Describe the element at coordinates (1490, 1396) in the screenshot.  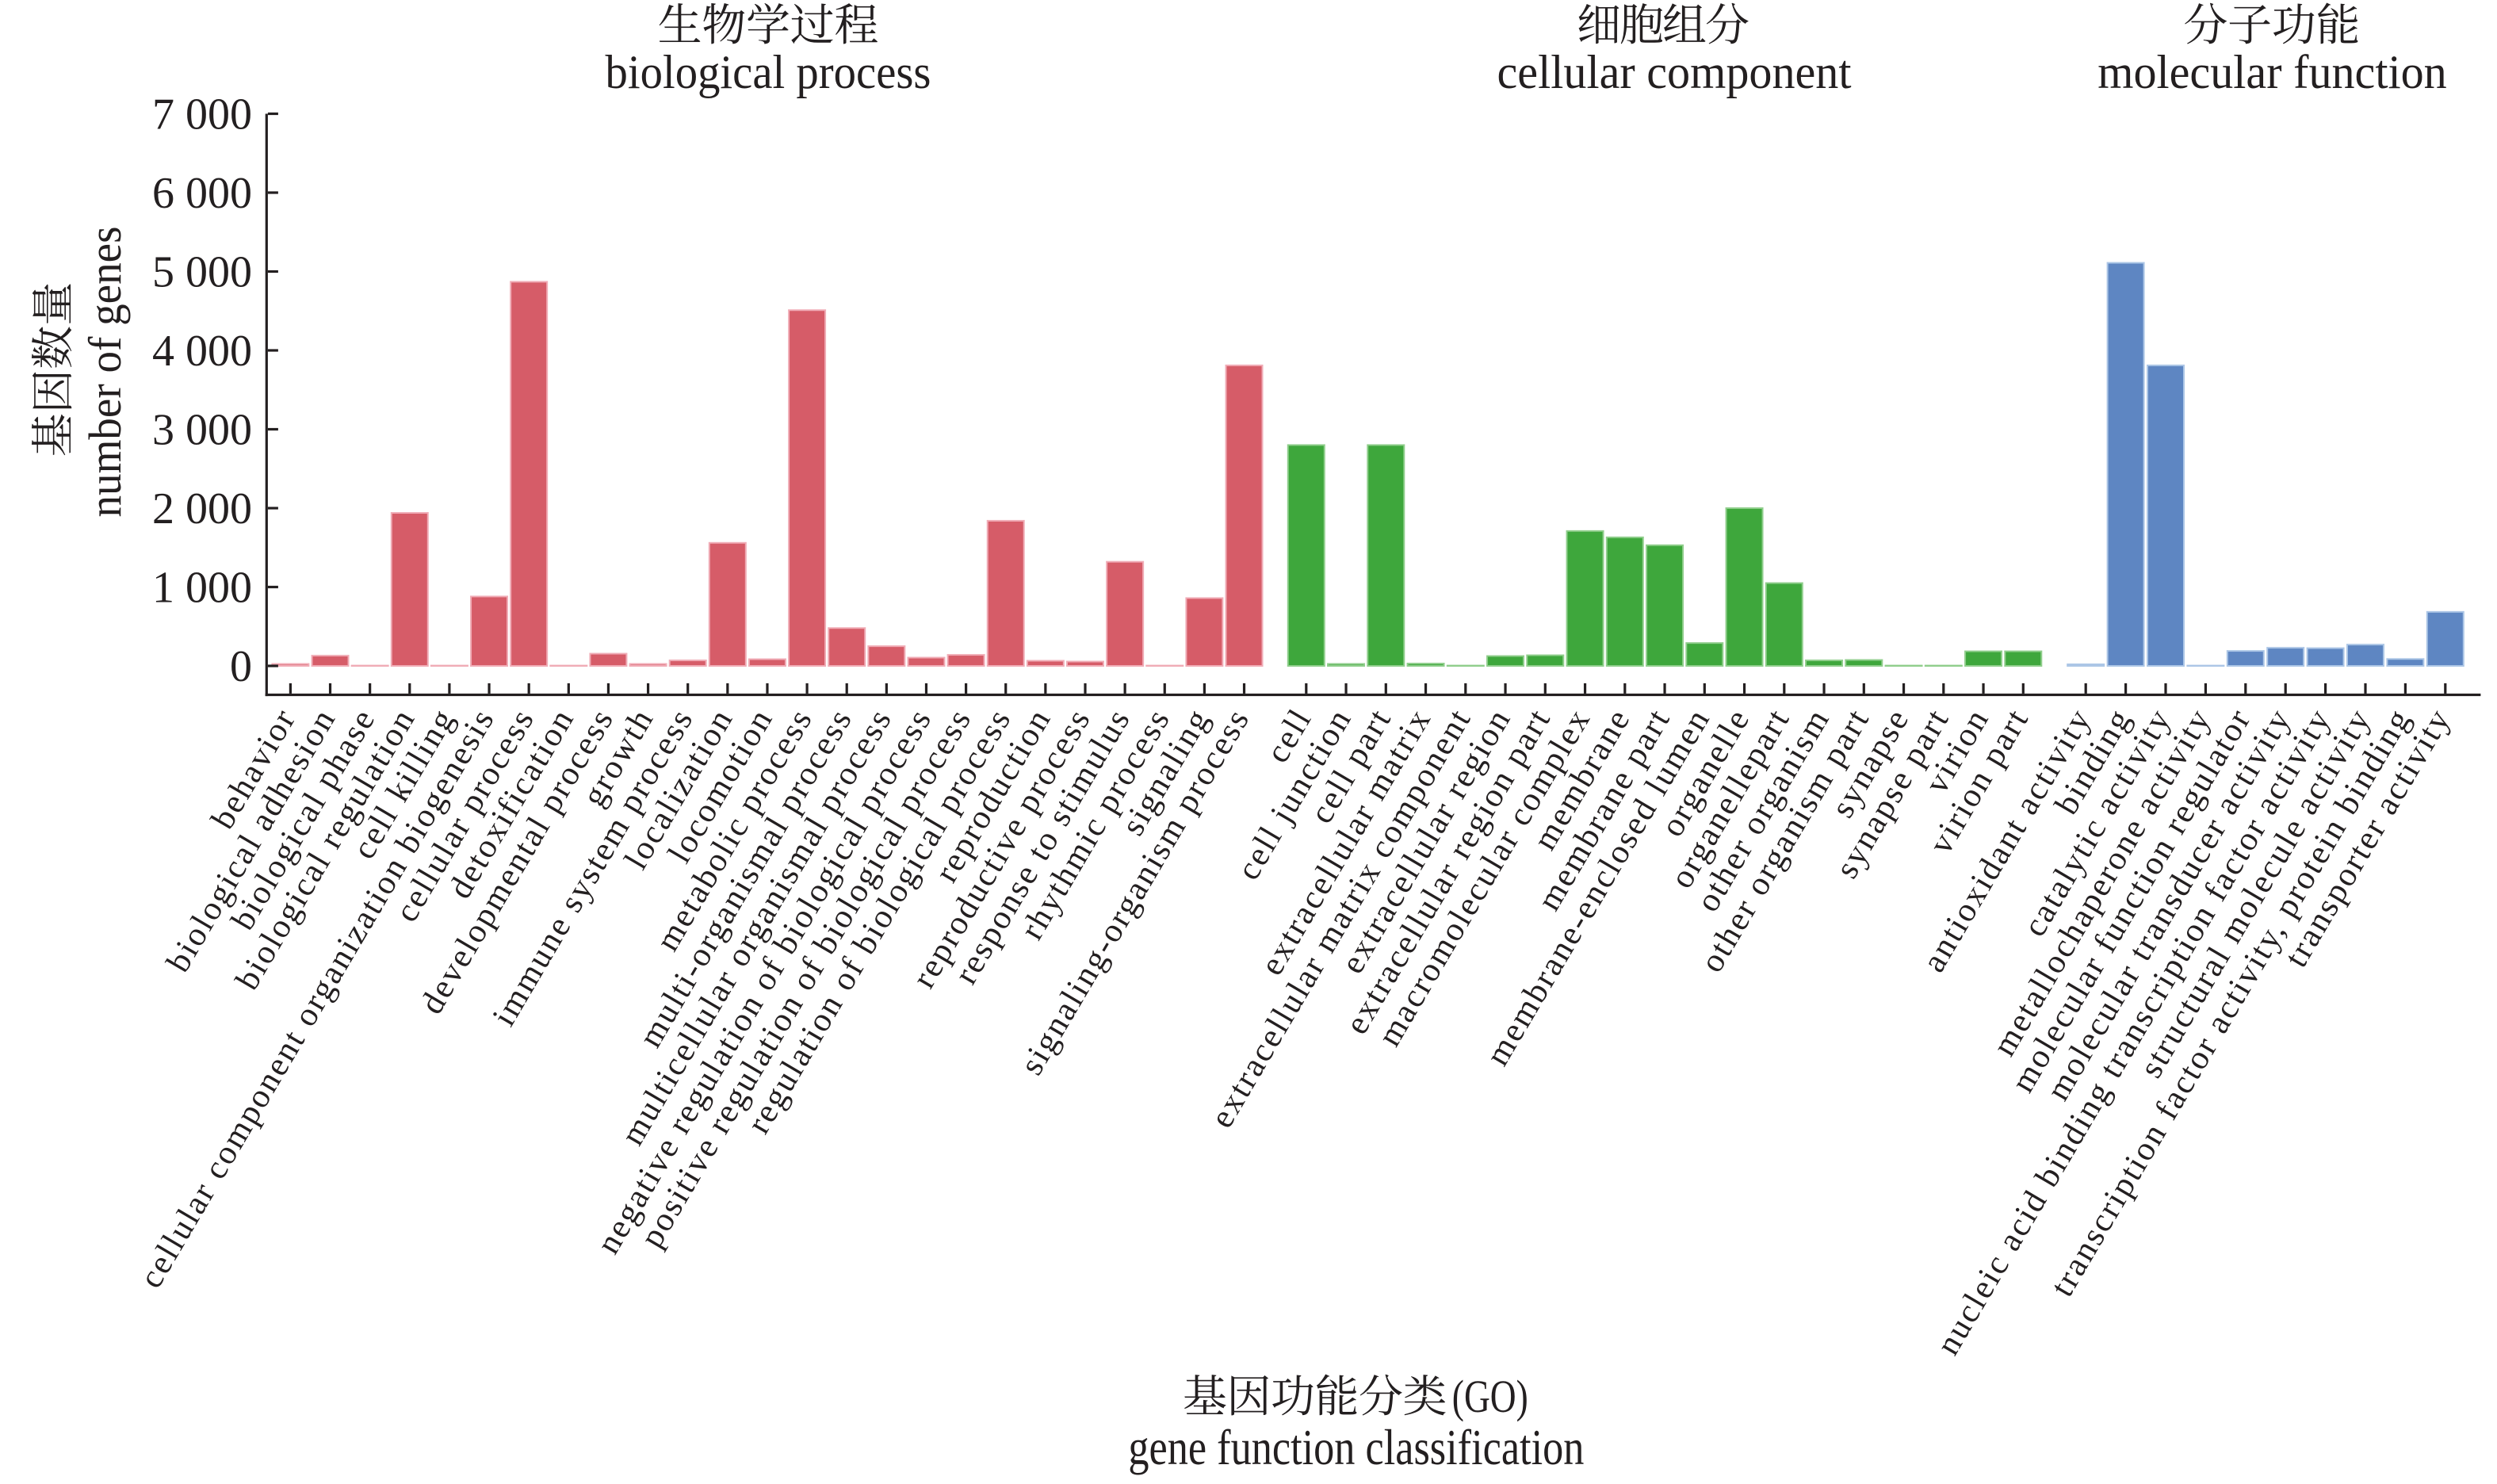
I see `svg-text: (GO)` at that location.